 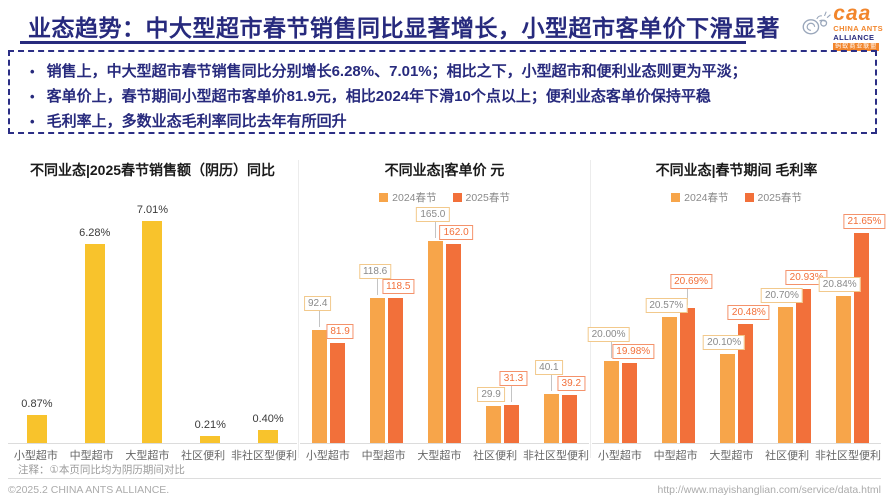 What do you see at coordinates (152, 210) in the screenshot?
I see `bar-value-label: 7.01%` at bounding box center [152, 210].